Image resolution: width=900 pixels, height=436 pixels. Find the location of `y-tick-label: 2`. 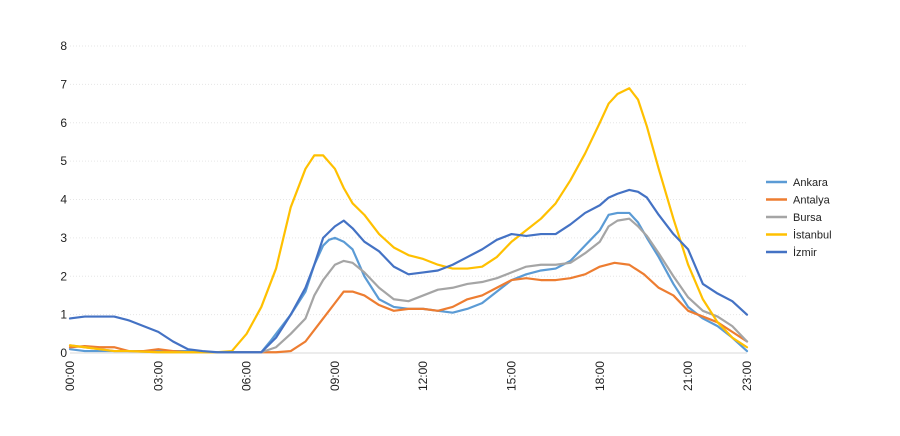

y-tick-label: 2 is located at coordinates (63, 276).